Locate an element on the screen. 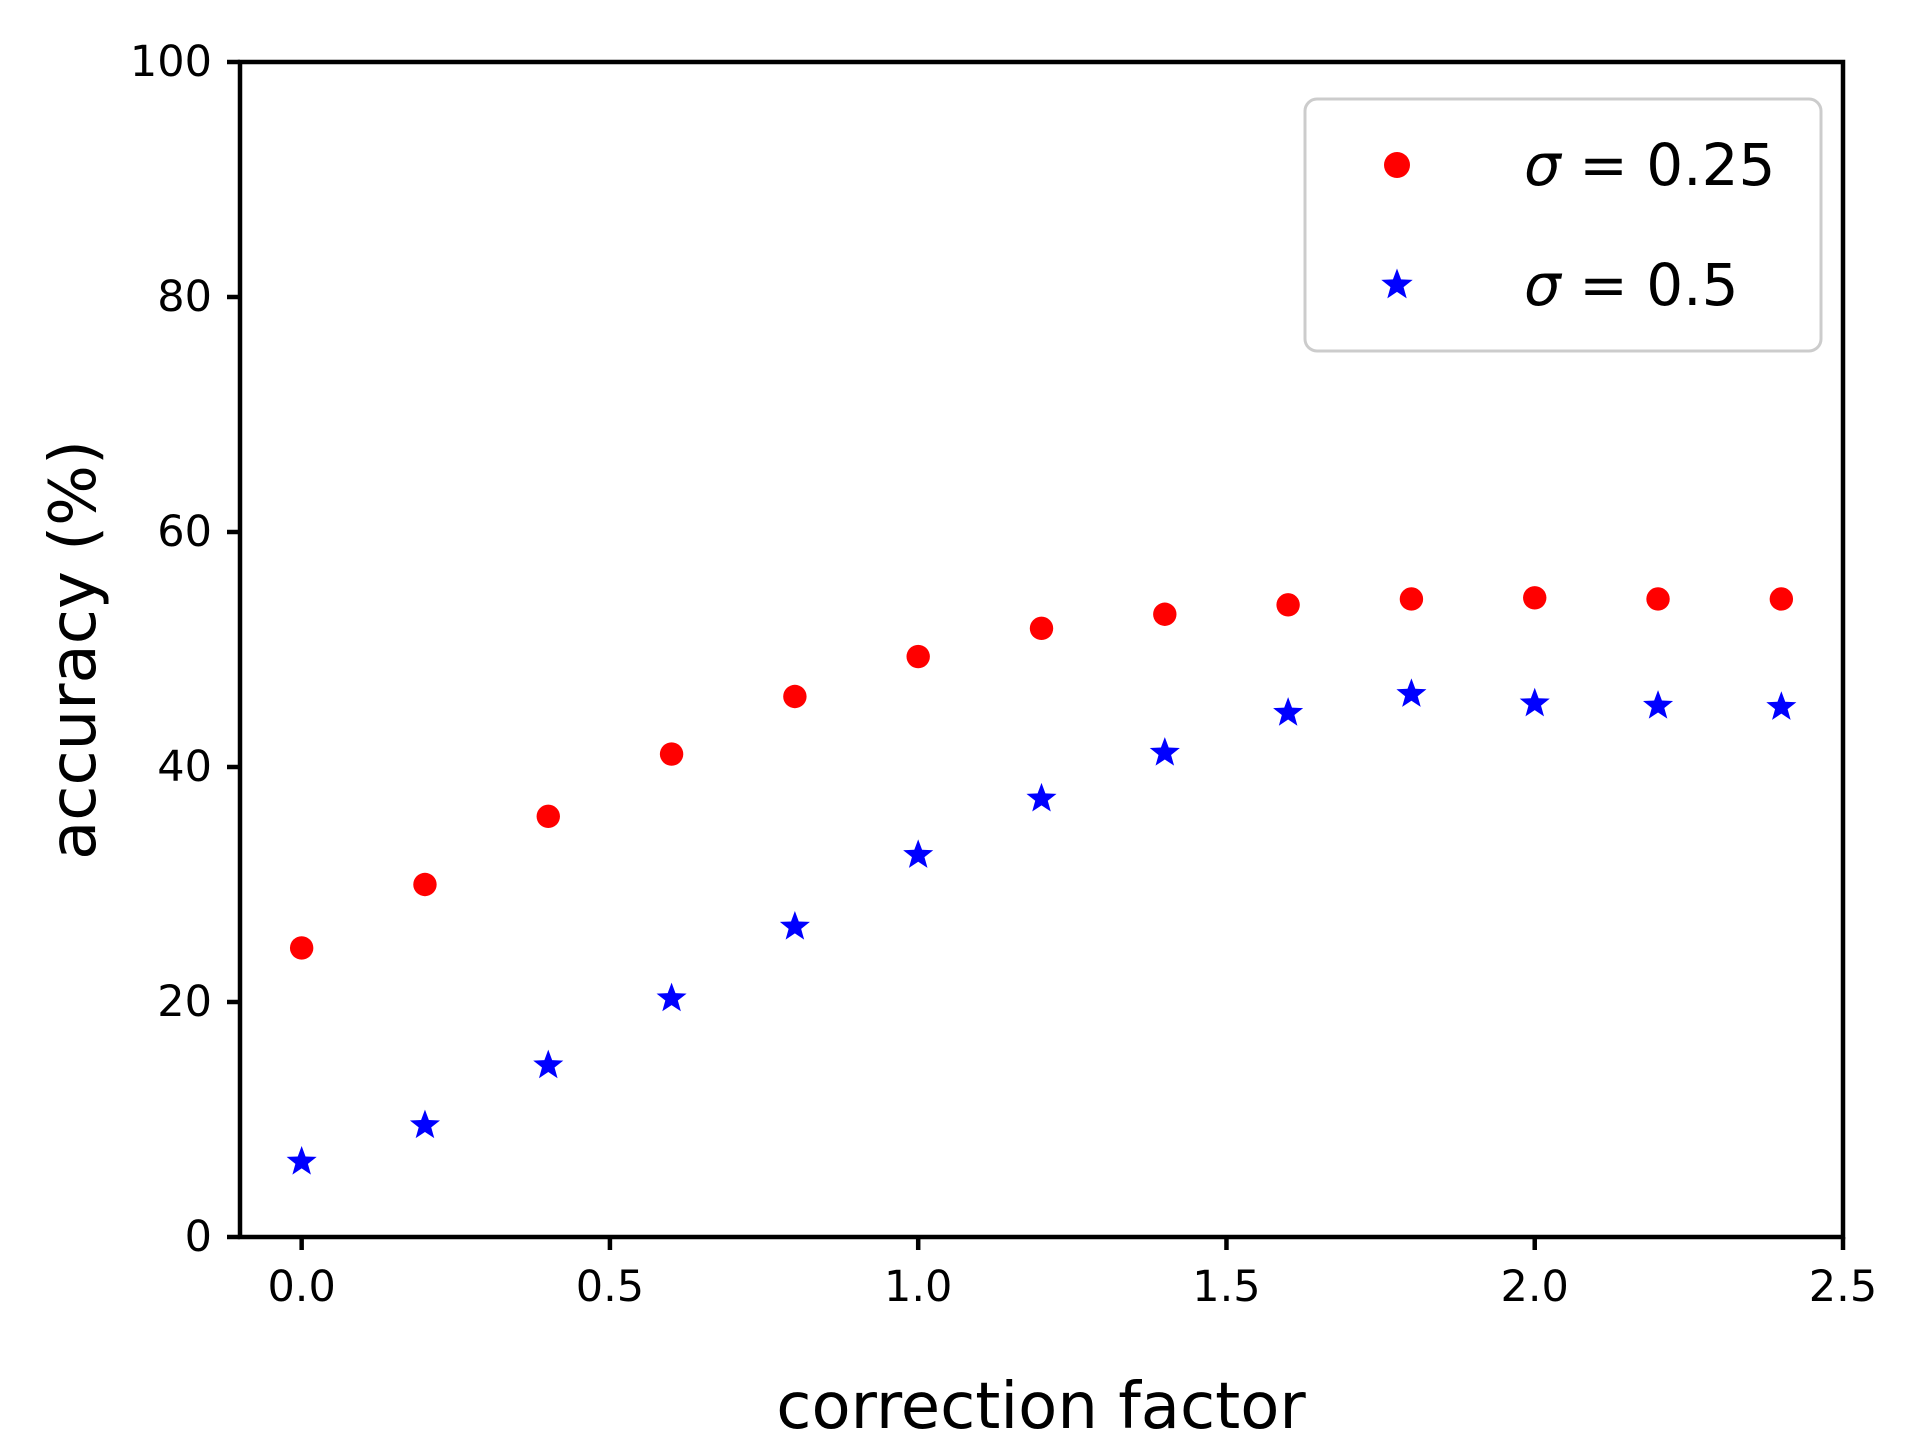 Image resolution: width=1920 pixels, height=1440 pixels. y-axis-label: accuracy (%) is located at coordinates (74, 650).